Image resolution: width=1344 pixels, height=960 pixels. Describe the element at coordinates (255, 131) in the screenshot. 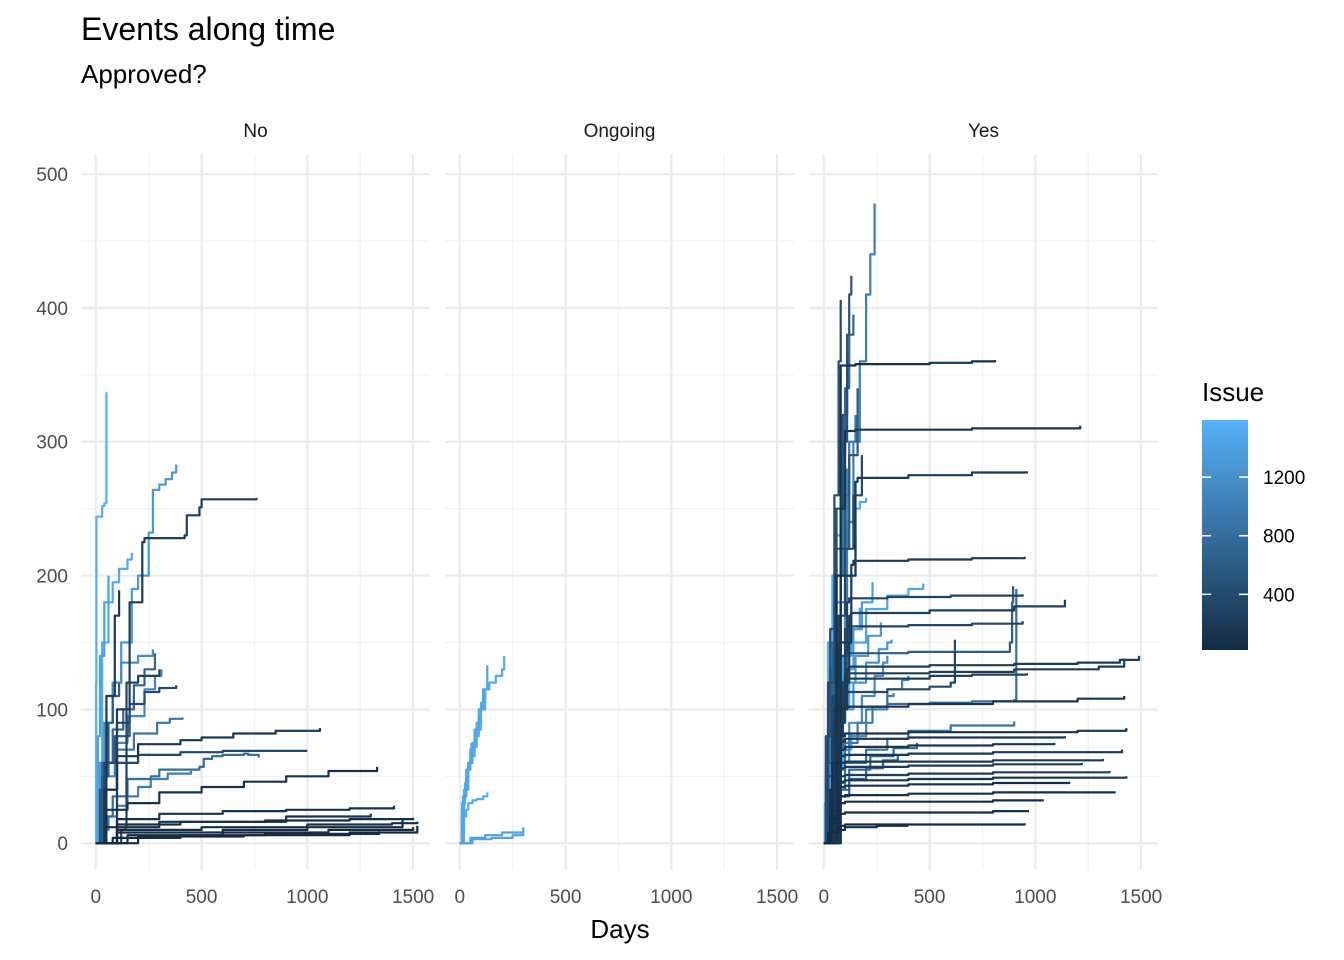

I see `facet-label-no: No` at that location.